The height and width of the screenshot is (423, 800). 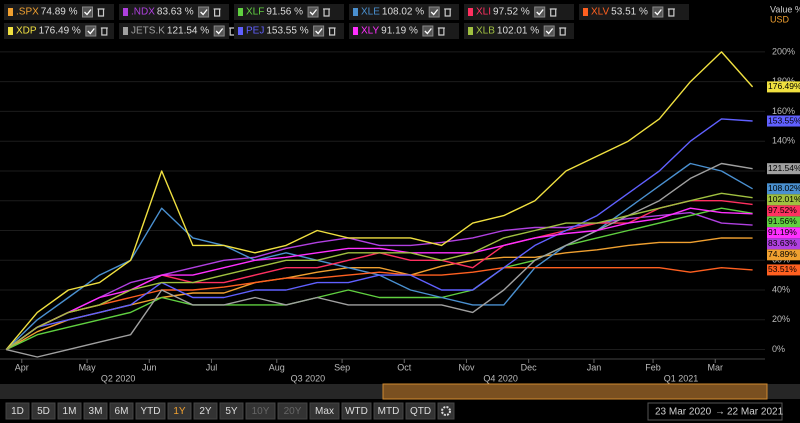 I want to click on legend-value: 102.01 %, so click(x=518, y=31).